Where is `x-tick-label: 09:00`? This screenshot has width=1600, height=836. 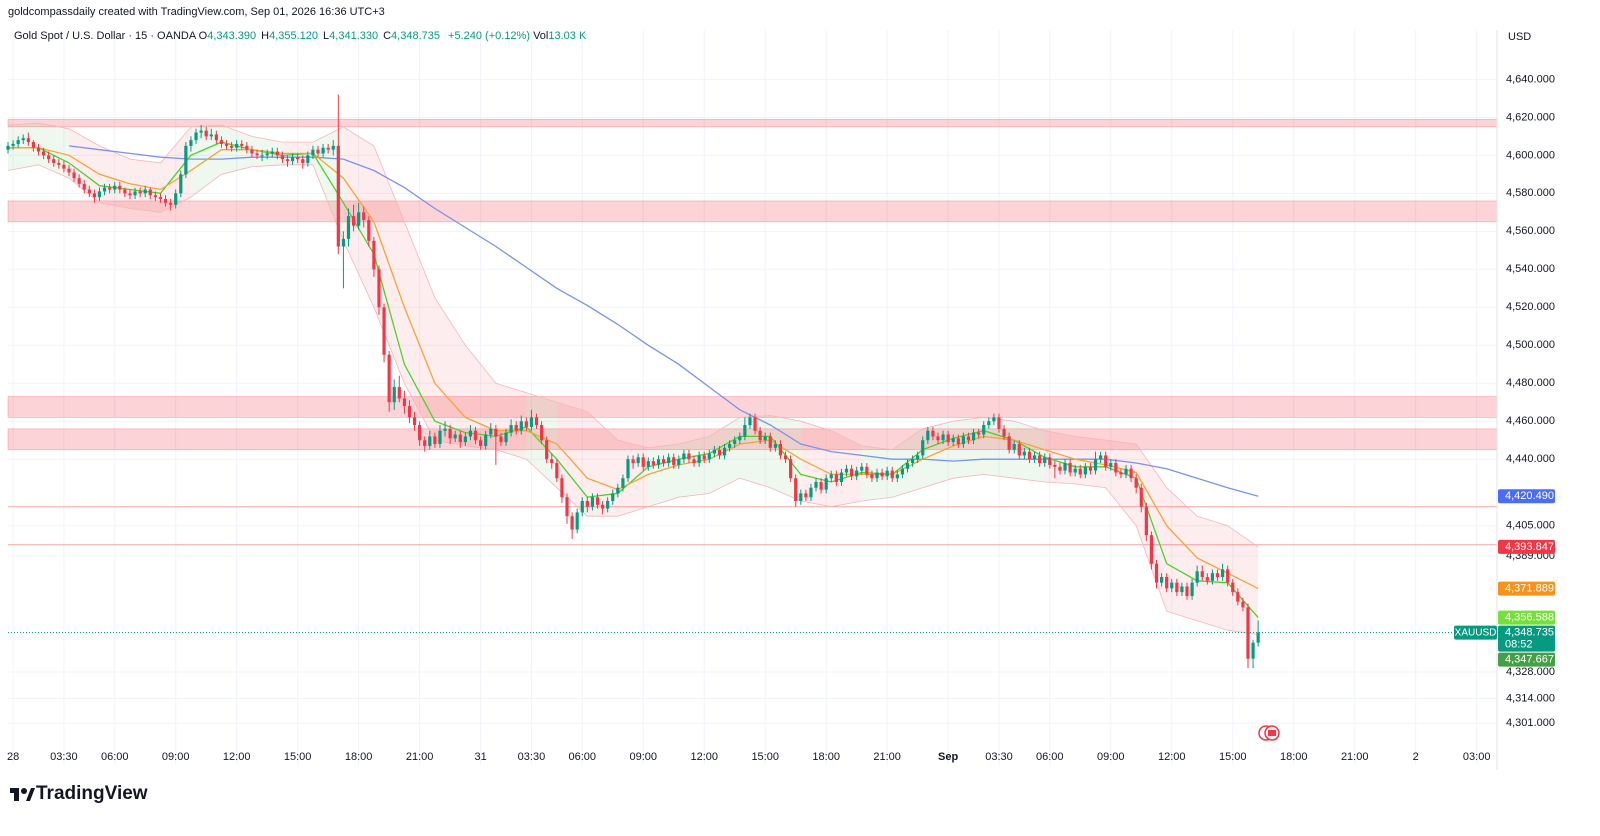
x-tick-label: 09:00 is located at coordinates (1111, 757).